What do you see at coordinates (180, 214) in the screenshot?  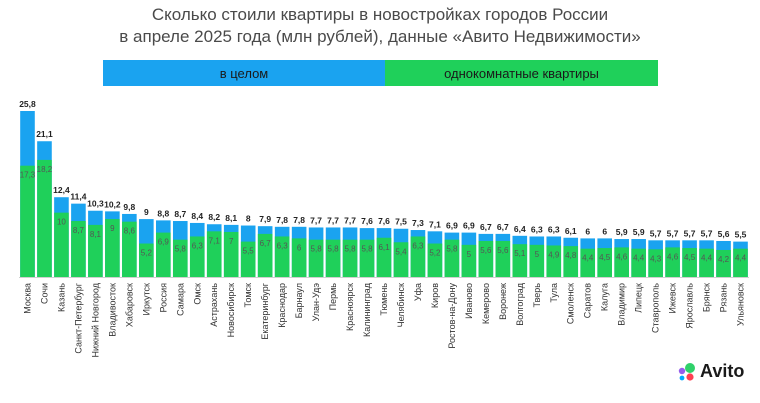 I see `data-label-all: 8,7` at bounding box center [180, 214].